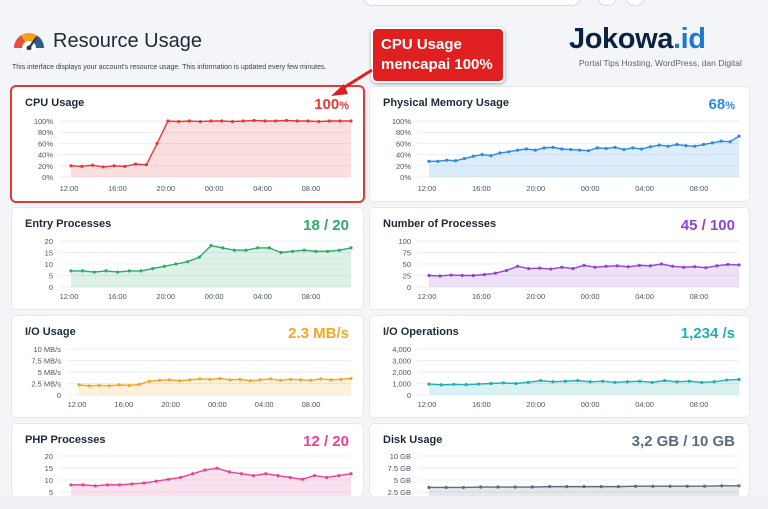  What do you see at coordinates (708, 333) in the screenshot?
I see `card-value: 1,234 /s` at bounding box center [708, 333].